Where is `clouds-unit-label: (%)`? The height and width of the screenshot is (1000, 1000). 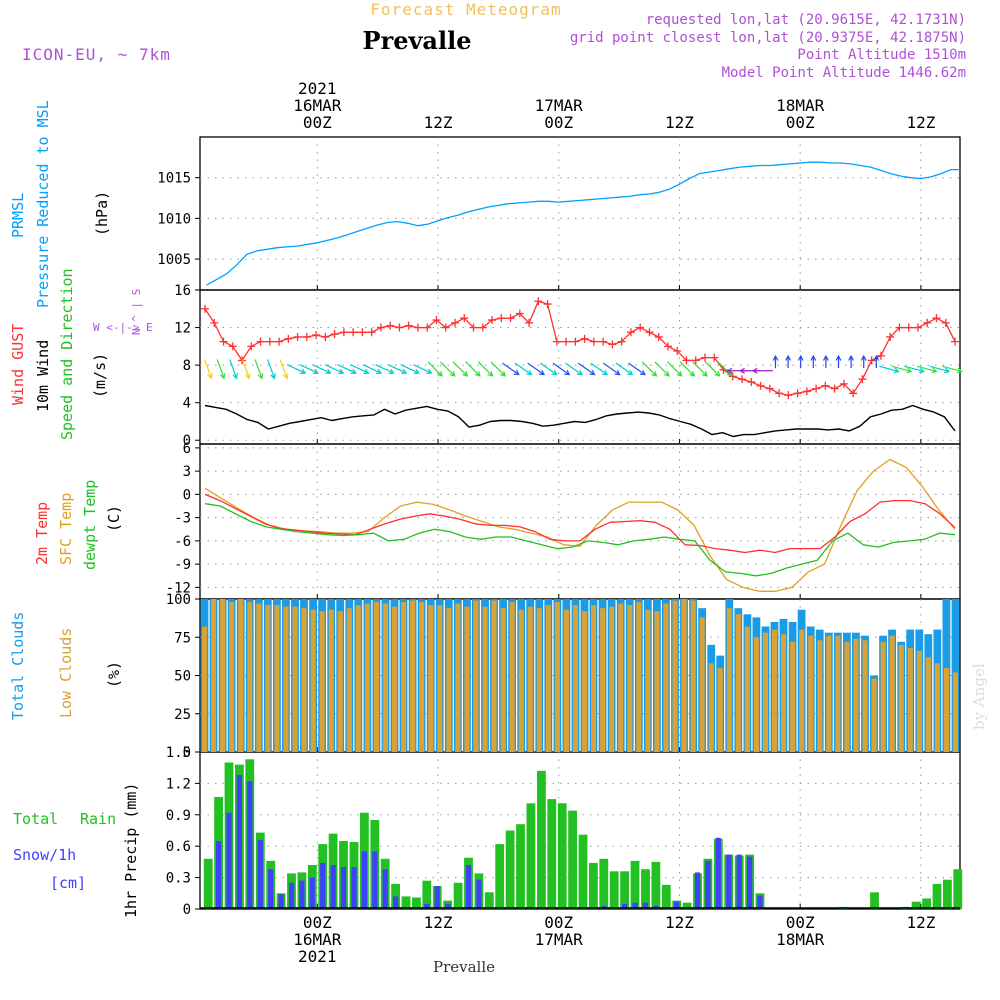
clouds-unit-label: (%) is located at coordinates (114, 674).